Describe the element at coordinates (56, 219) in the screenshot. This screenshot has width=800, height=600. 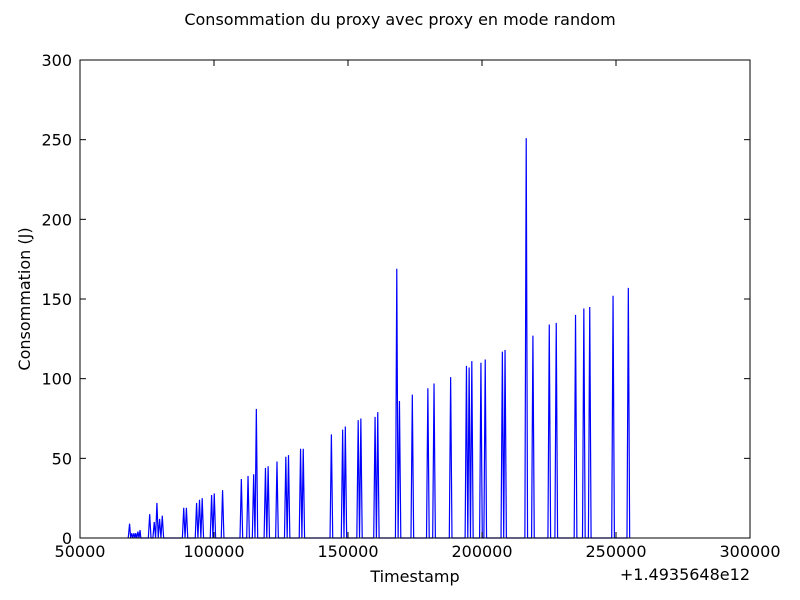
I see `y-tick-label: 200` at that location.